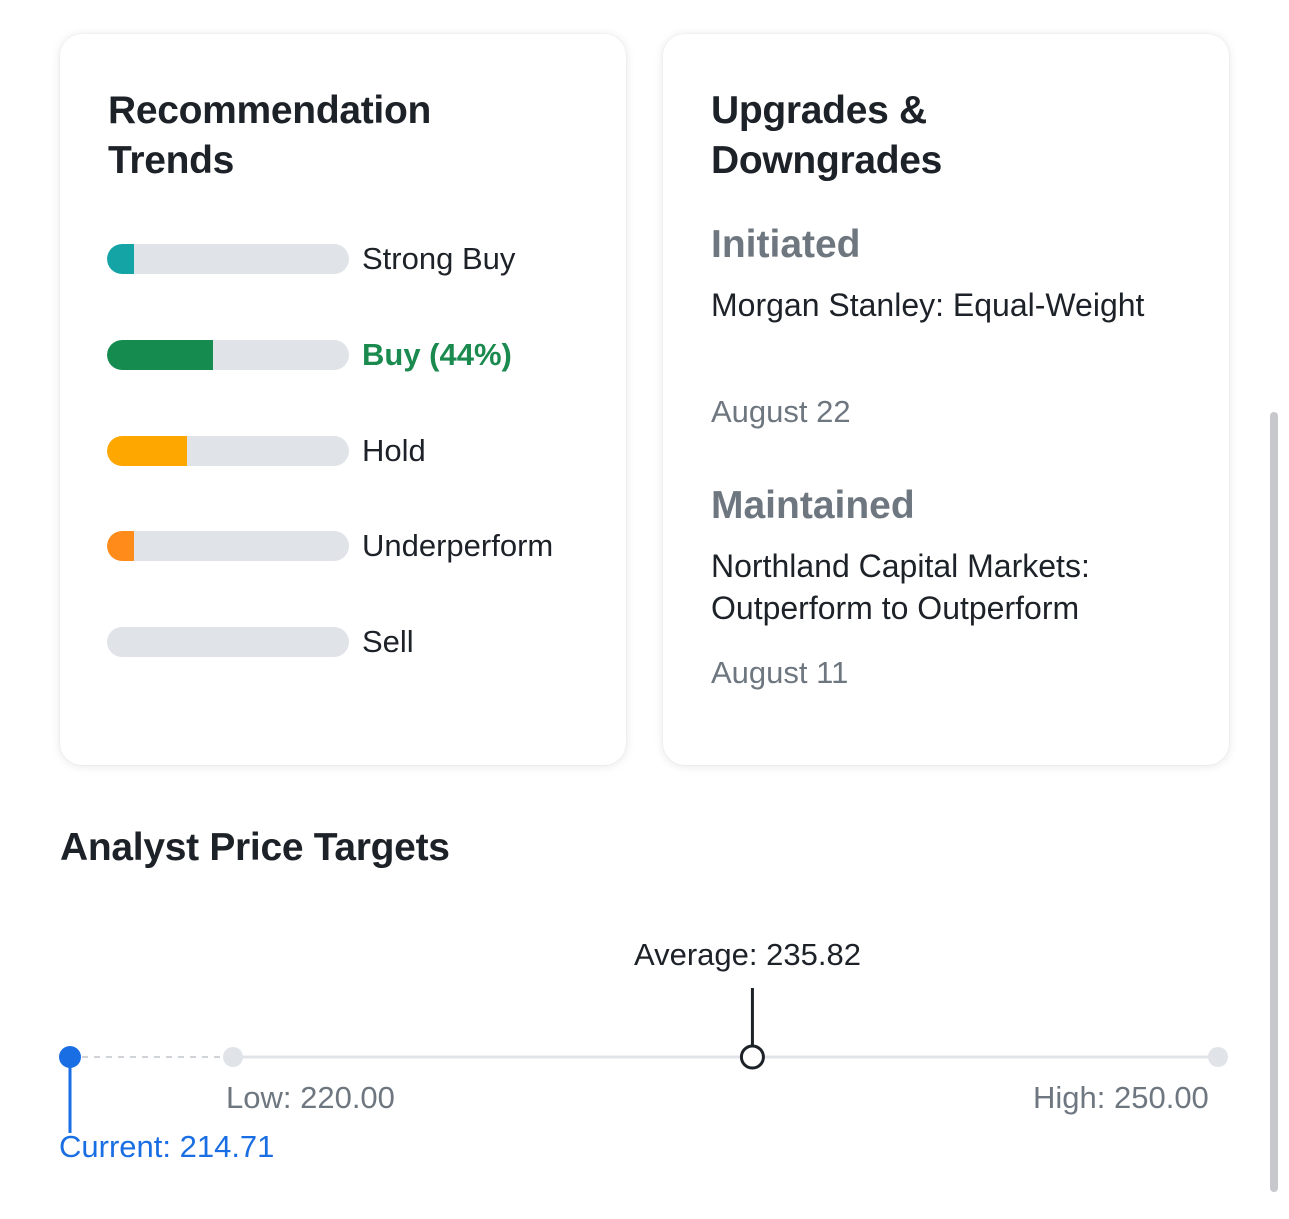 The width and height of the screenshot is (1289, 1219). What do you see at coordinates (813, 505) in the screenshot?
I see `upgrade-status: Maintained` at bounding box center [813, 505].